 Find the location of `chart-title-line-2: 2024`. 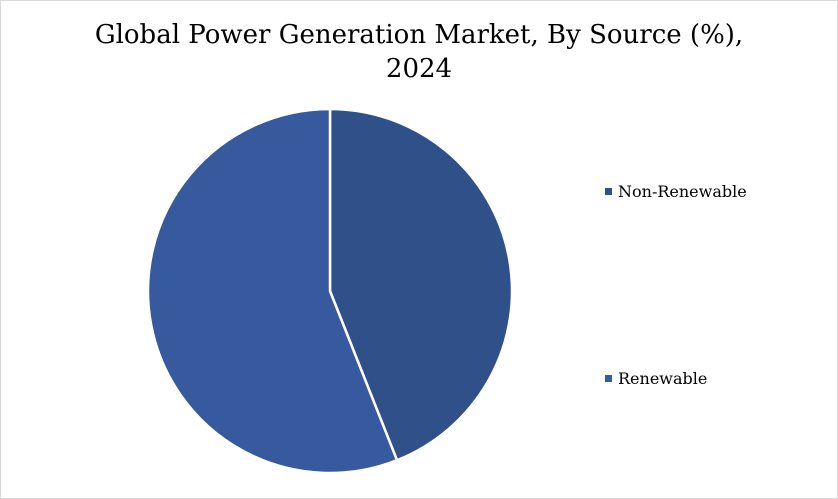

chart-title-line-2: 2024 is located at coordinates (419, 69).